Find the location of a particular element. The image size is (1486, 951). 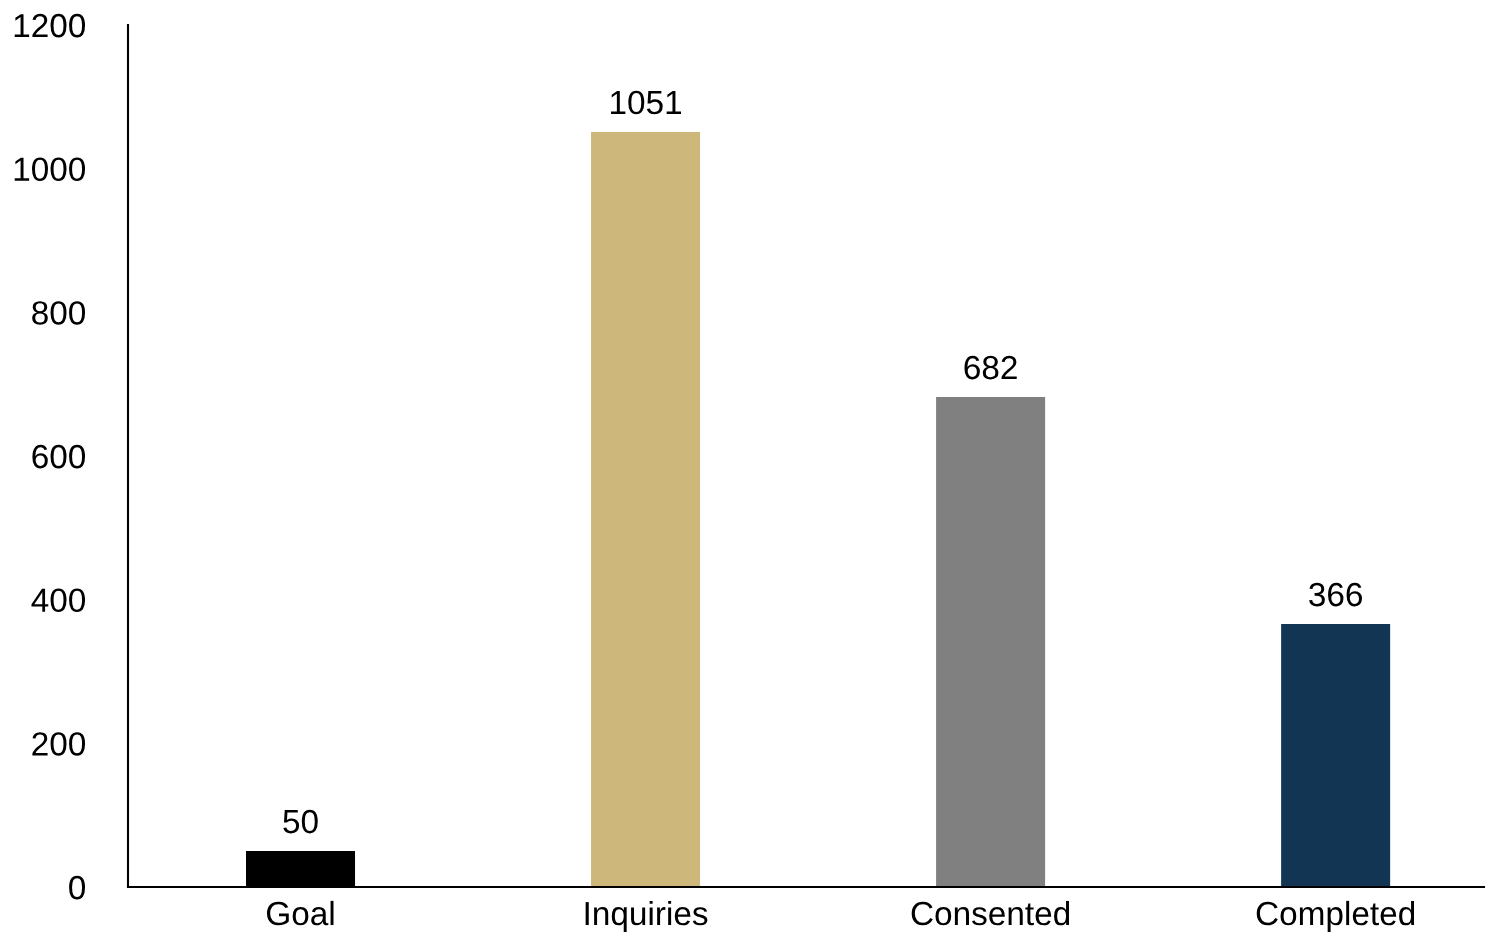

x-tick-label: Consented is located at coordinates (990, 913).